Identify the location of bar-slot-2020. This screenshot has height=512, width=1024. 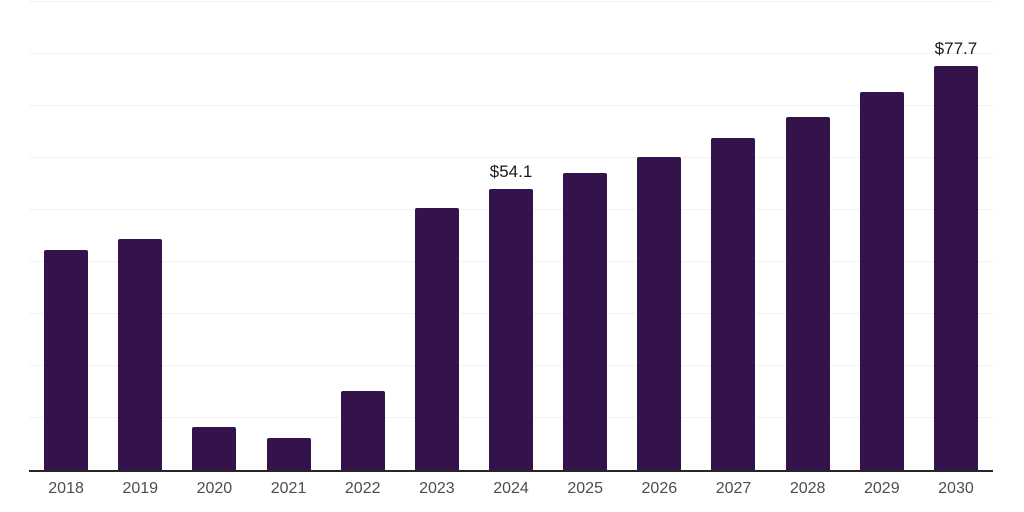
(214, 236).